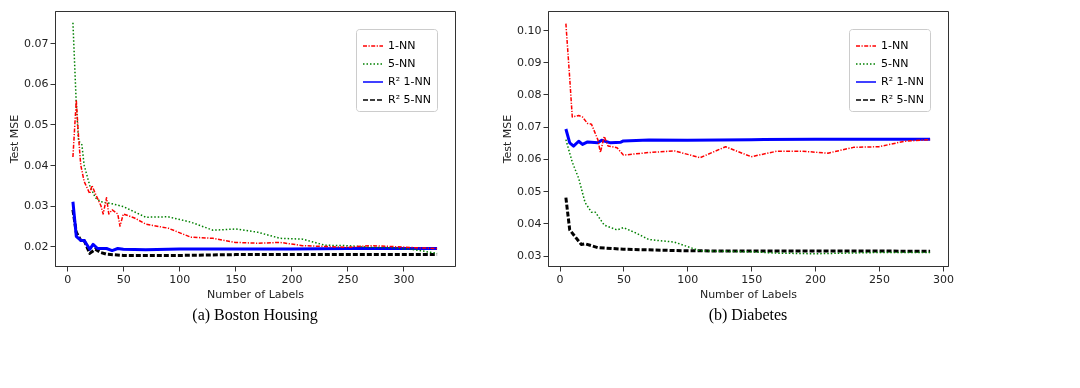 The height and width of the screenshot is (388, 1080). What do you see at coordinates (36, 246) in the screenshot?
I see `y-tick-label: 0.02` at bounding box center [36, 246].